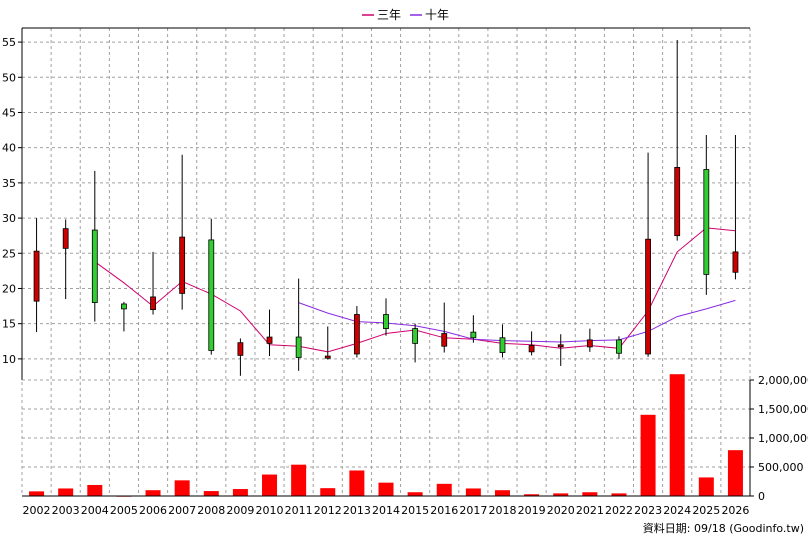  Describe the element at coordinates (473, 510) in the screenshot. I see `x-tick-label: 2017` at that location.